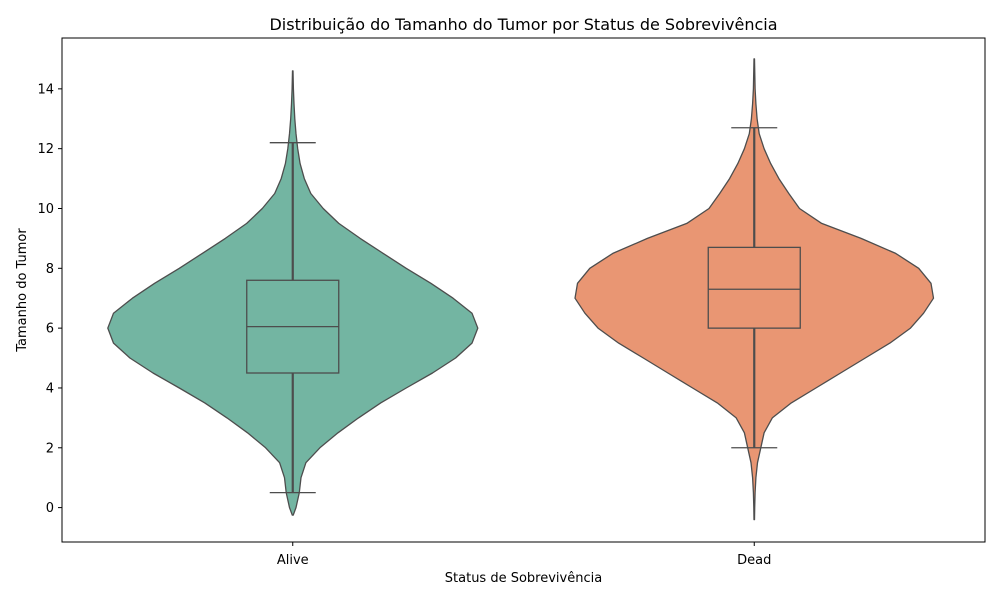  Describe the element at coordinates (50, 269) in the screenshot. I see `y-tick-label: 8` at that location.